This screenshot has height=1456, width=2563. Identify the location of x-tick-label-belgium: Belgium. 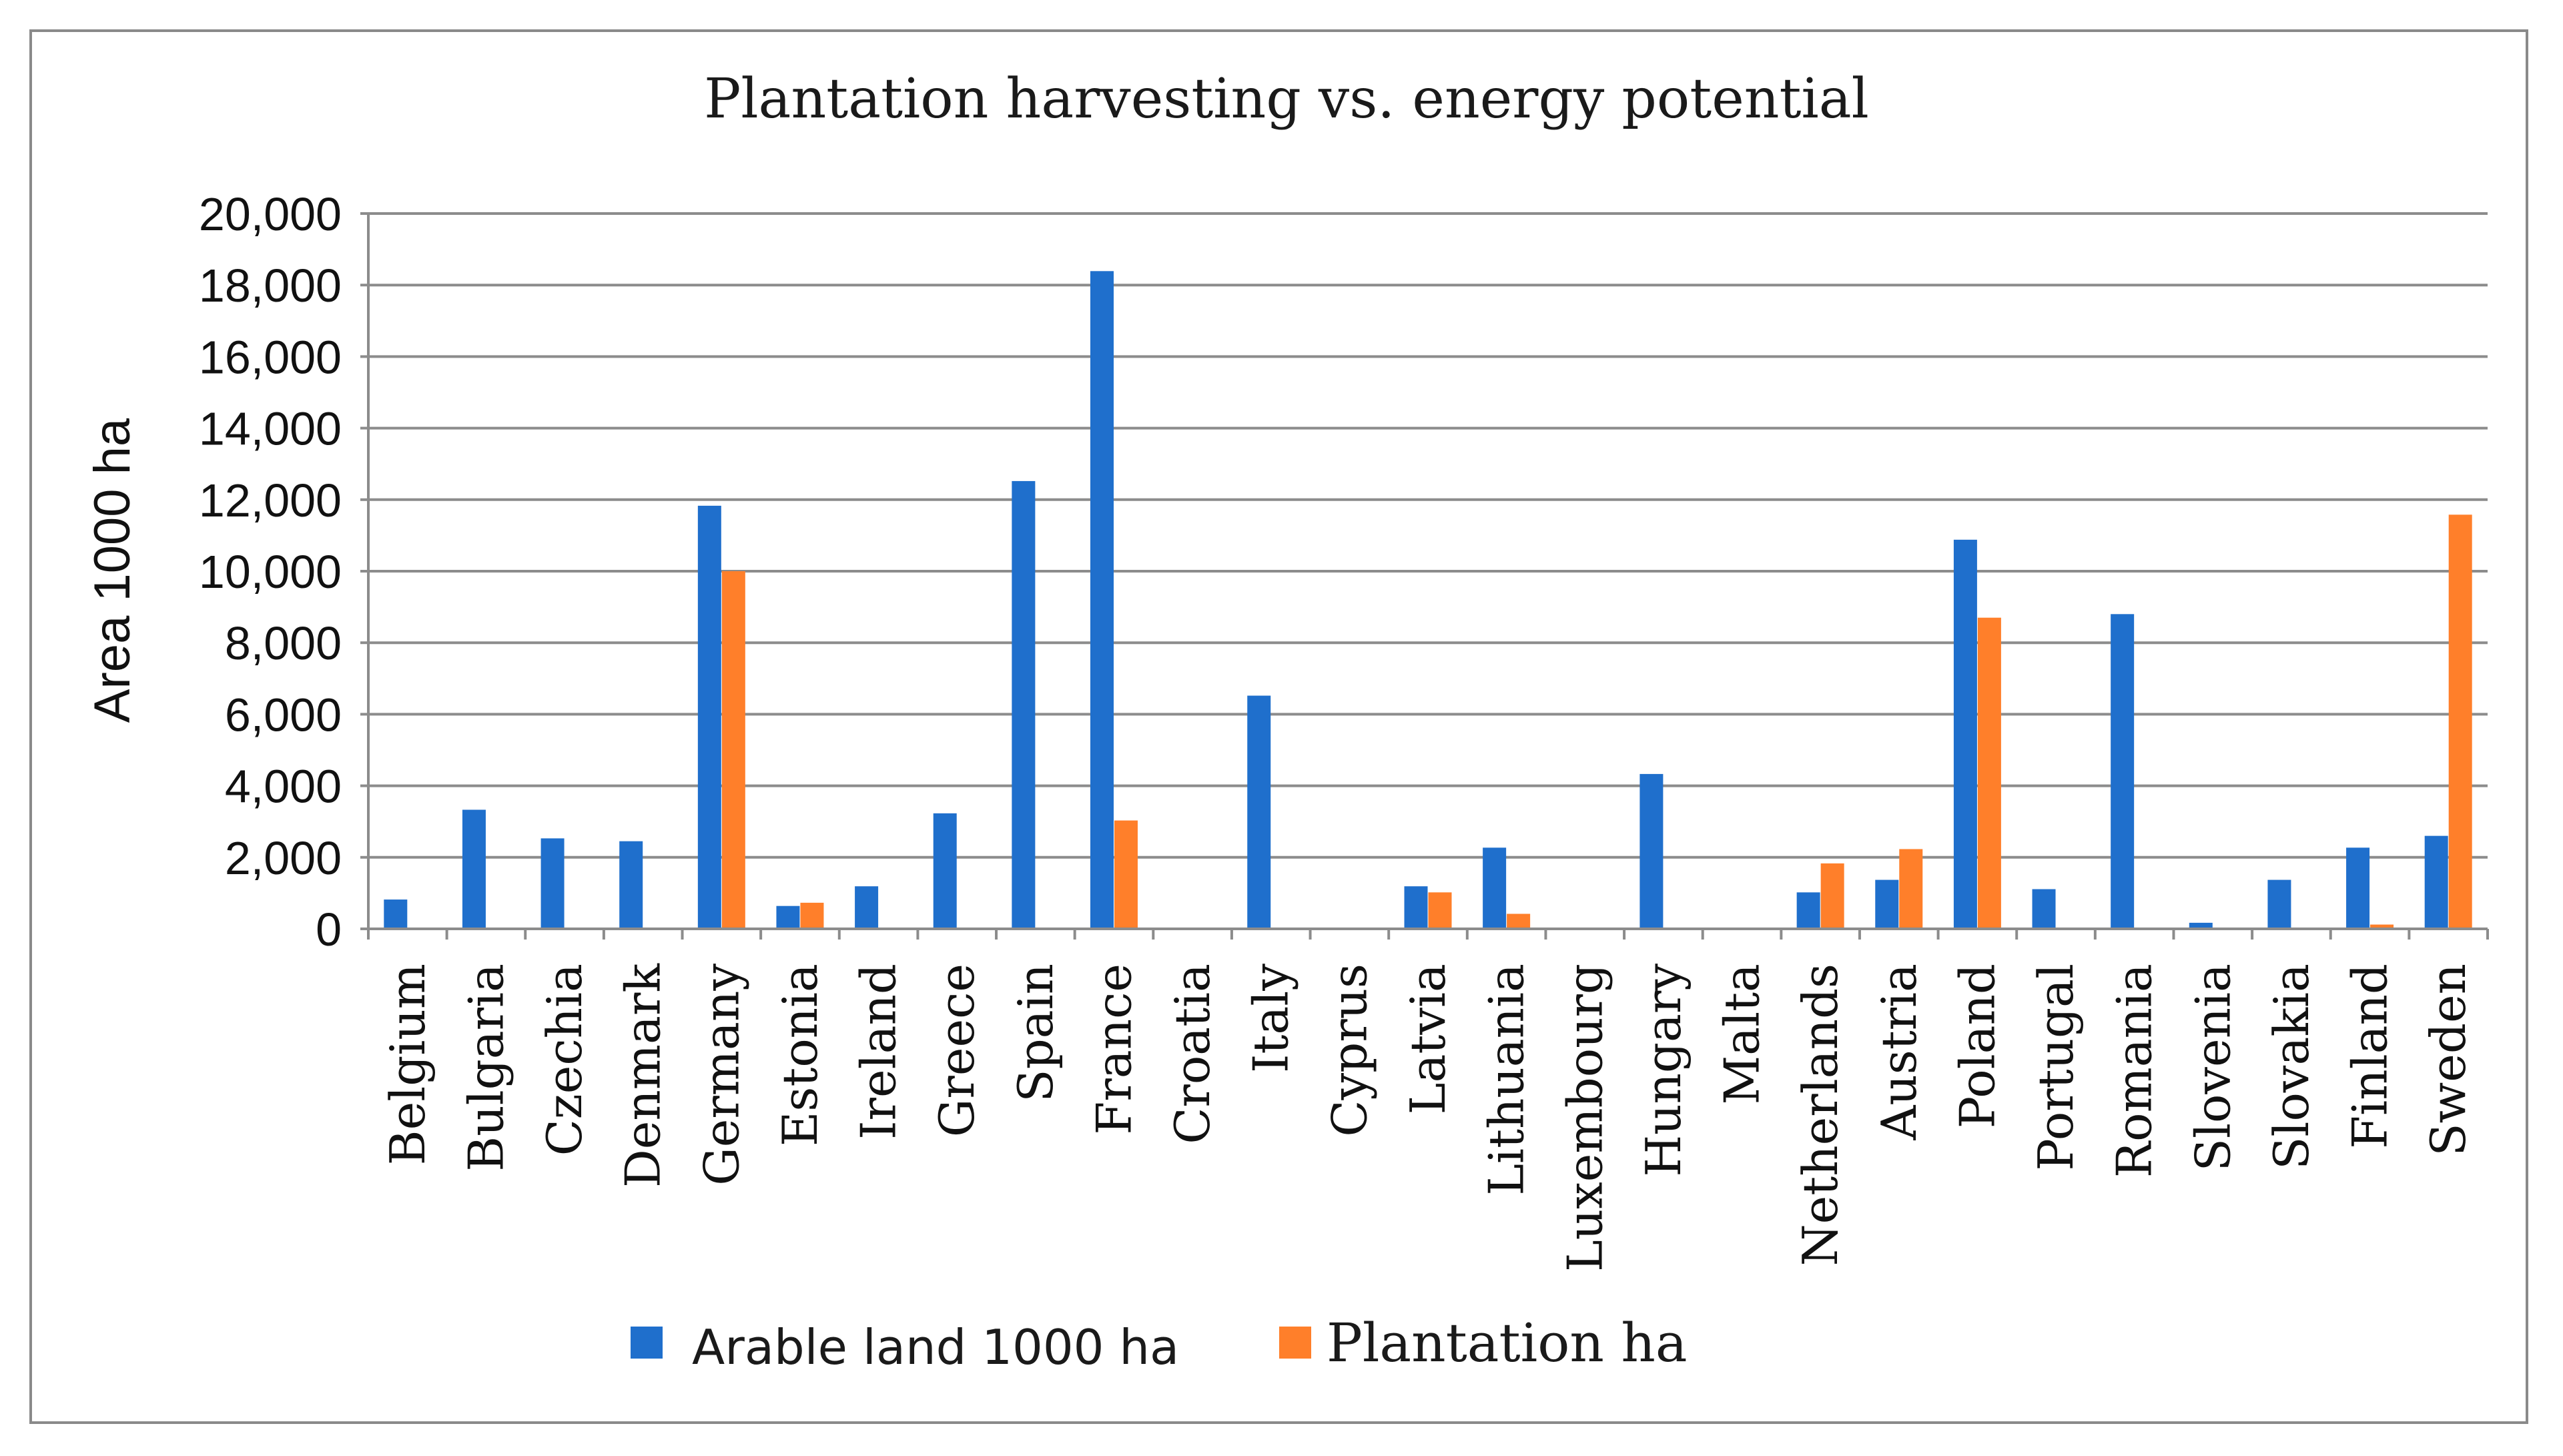
(408, 1064).